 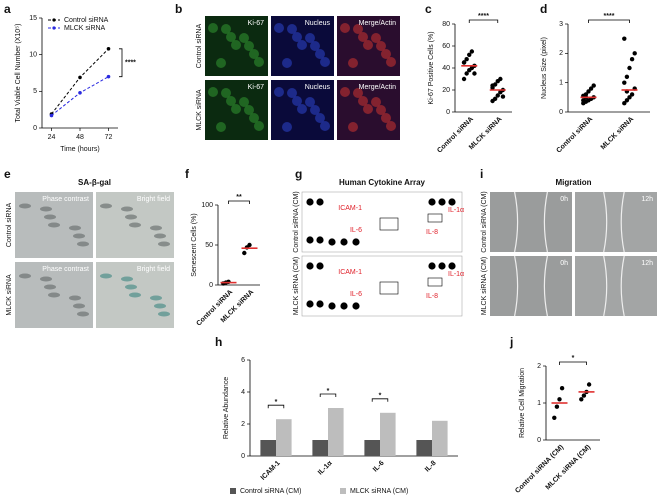 What do you see at coordinates (209, 245) in the screenshot?
I see `y-tick-label: 50` at bounding box center [209, 245].